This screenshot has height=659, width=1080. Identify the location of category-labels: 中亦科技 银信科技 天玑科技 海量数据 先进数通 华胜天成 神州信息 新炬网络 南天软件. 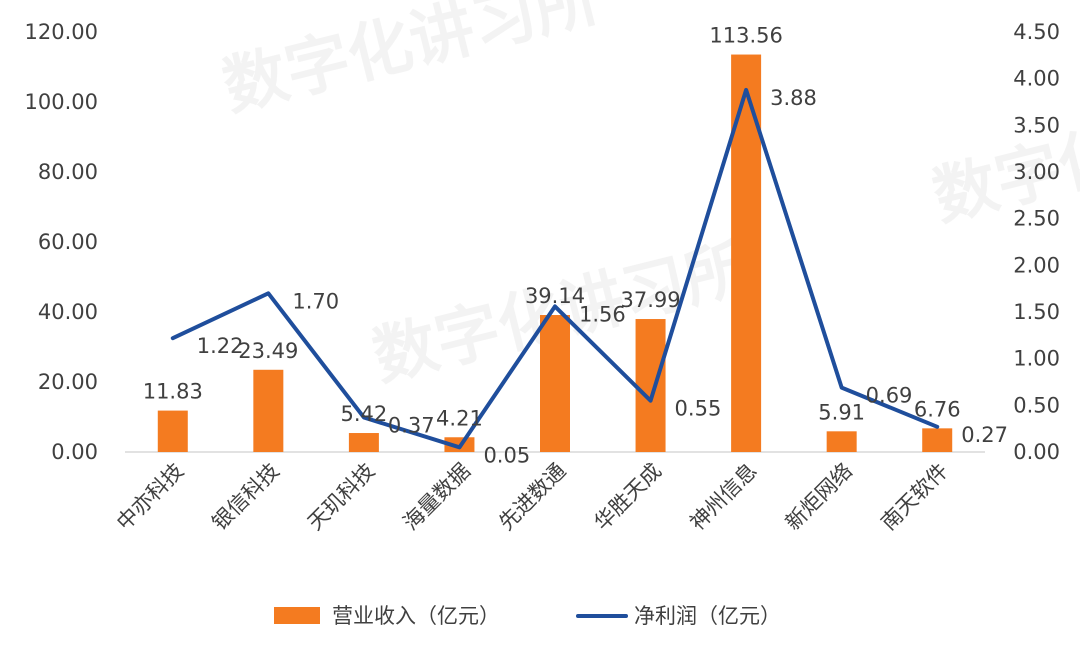
(532, 497).